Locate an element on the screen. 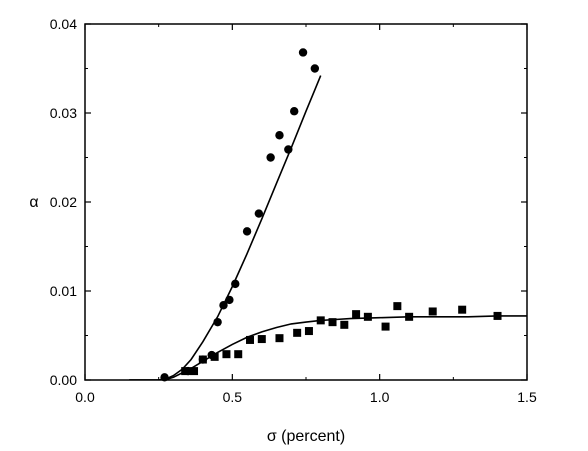  y-tick-label: 0.02 is located at coordinates (63, 202).